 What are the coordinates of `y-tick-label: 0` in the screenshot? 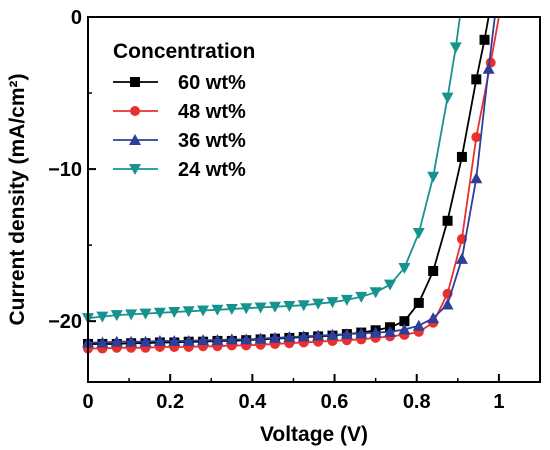 It's located at (76, 18).